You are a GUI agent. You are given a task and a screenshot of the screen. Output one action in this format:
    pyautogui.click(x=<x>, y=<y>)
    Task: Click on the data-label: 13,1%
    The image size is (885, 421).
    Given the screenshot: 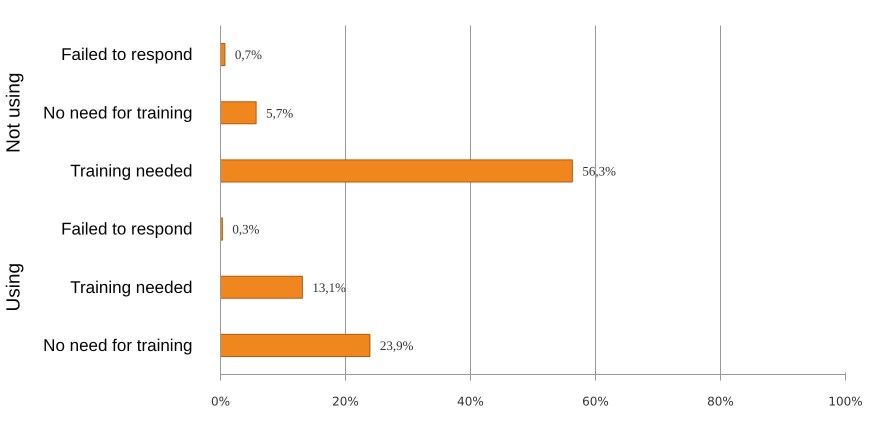 What is the action you would take?
    pyautogui.click(x=329, y=287)
    